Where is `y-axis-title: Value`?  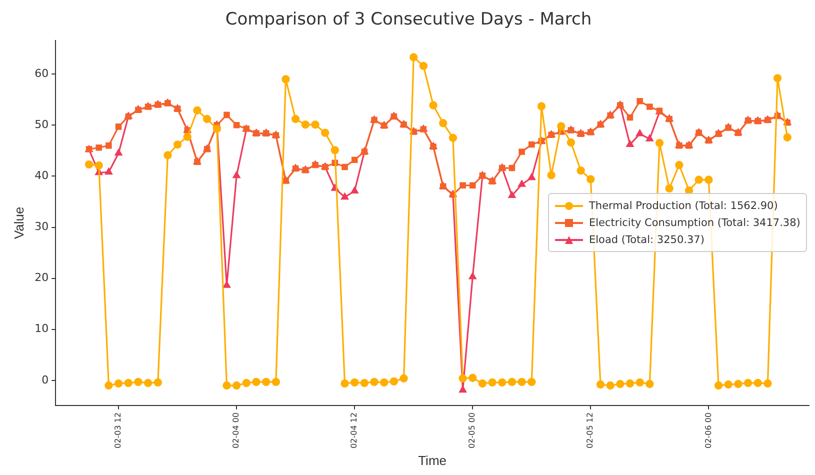 y-axis-title: Value is located at coordinates (18, 223).